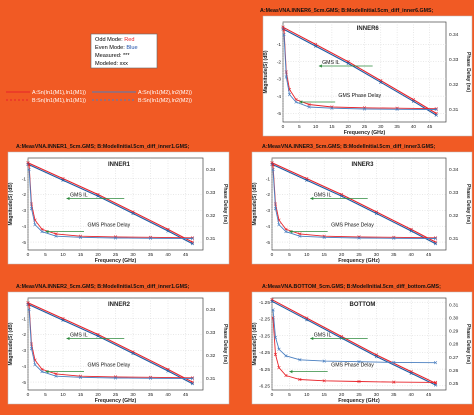 The image size is (474, 415). Describe the element at coordinates (268, 211) in the screenshot. I see `y-tick-label: -3` at that location.